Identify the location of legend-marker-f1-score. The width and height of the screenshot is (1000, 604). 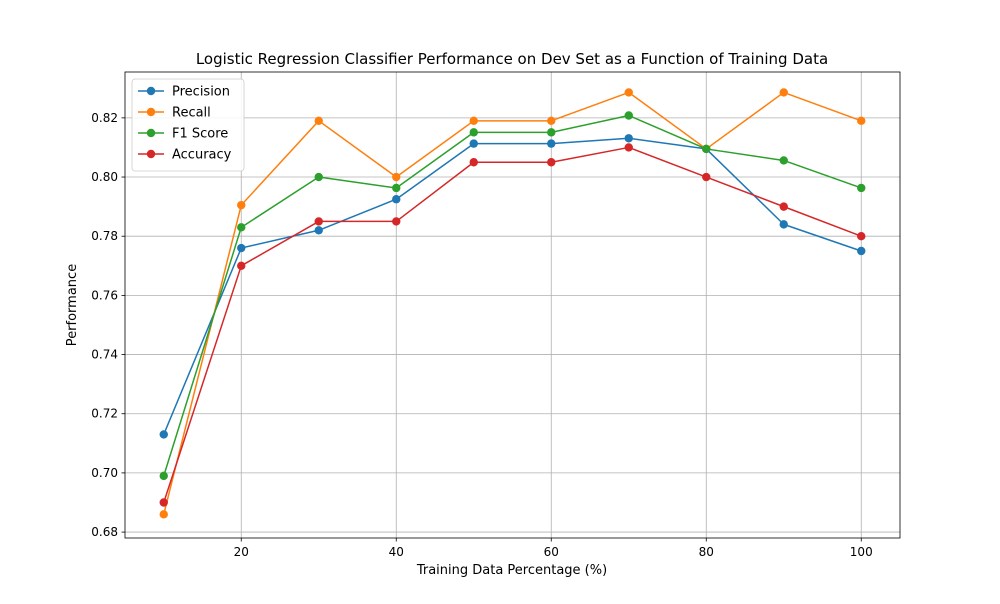
(151, 133).